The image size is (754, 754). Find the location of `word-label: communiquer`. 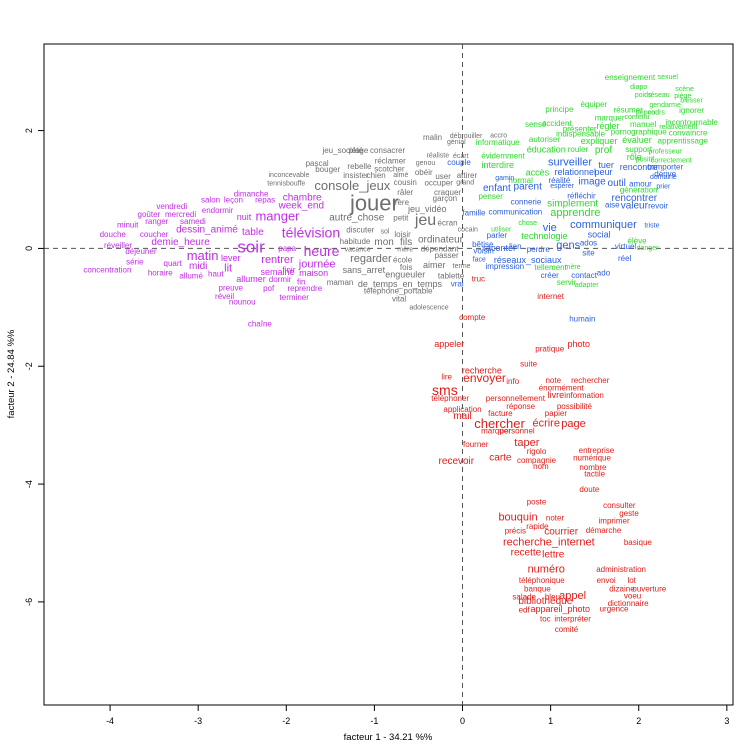

word-label: communiquer is located at coordinates (603, 225).